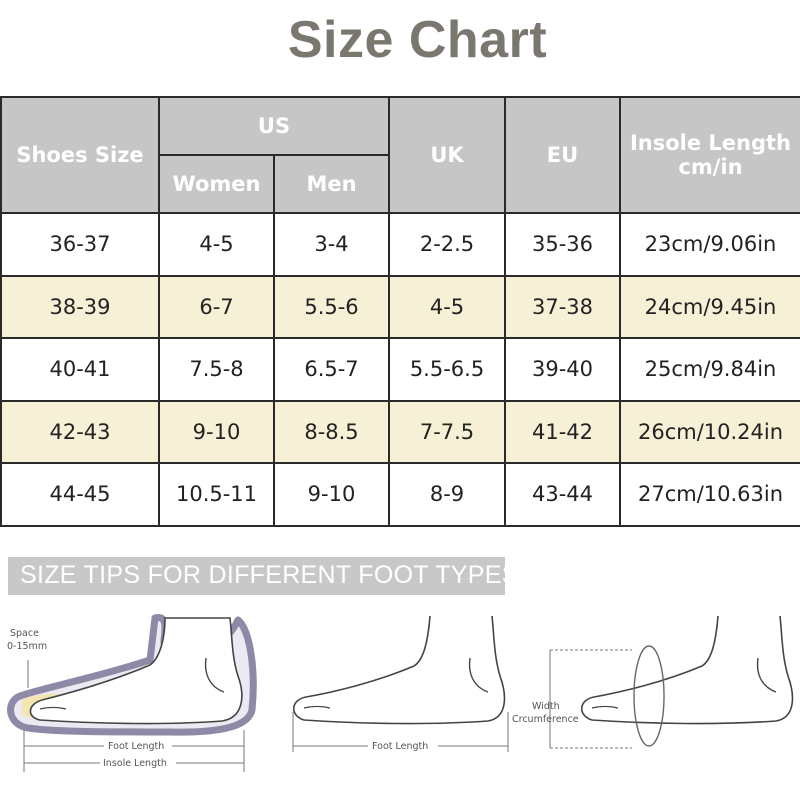  Describe the element at coordinates (447, 431) in the screenshot. I see `cell-uk: 7-7.5` at that location.